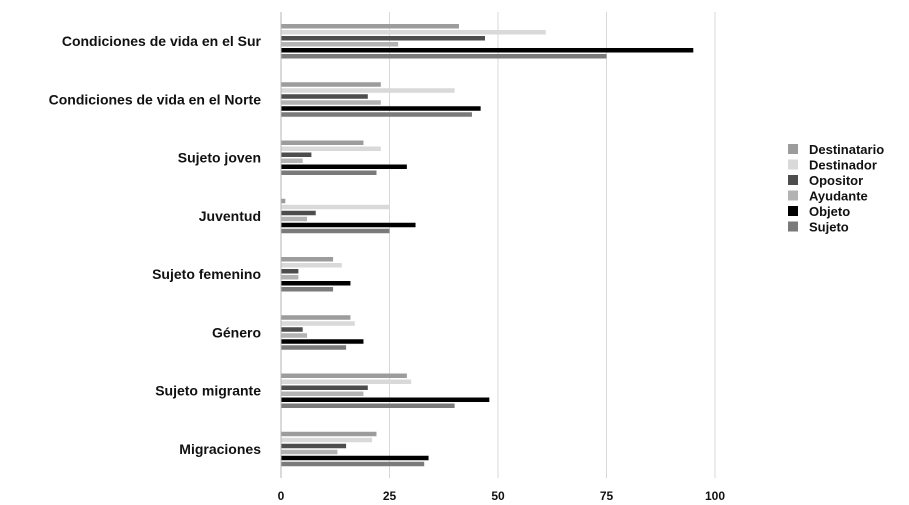 The image size is (909, 505). I want to click on category-label: Juventud, so click(230, 216).